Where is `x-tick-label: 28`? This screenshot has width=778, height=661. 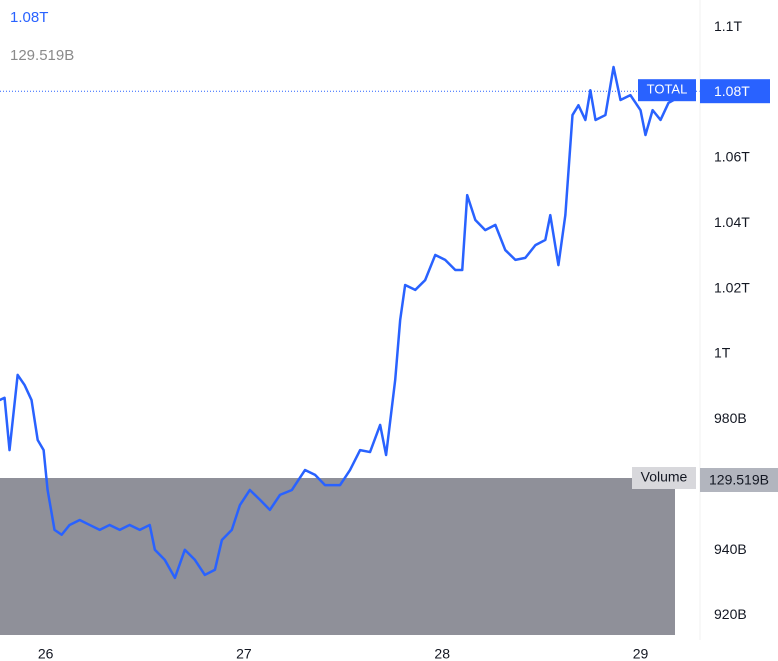 x-tick-label: 28 is located at coordinates (442, 653).